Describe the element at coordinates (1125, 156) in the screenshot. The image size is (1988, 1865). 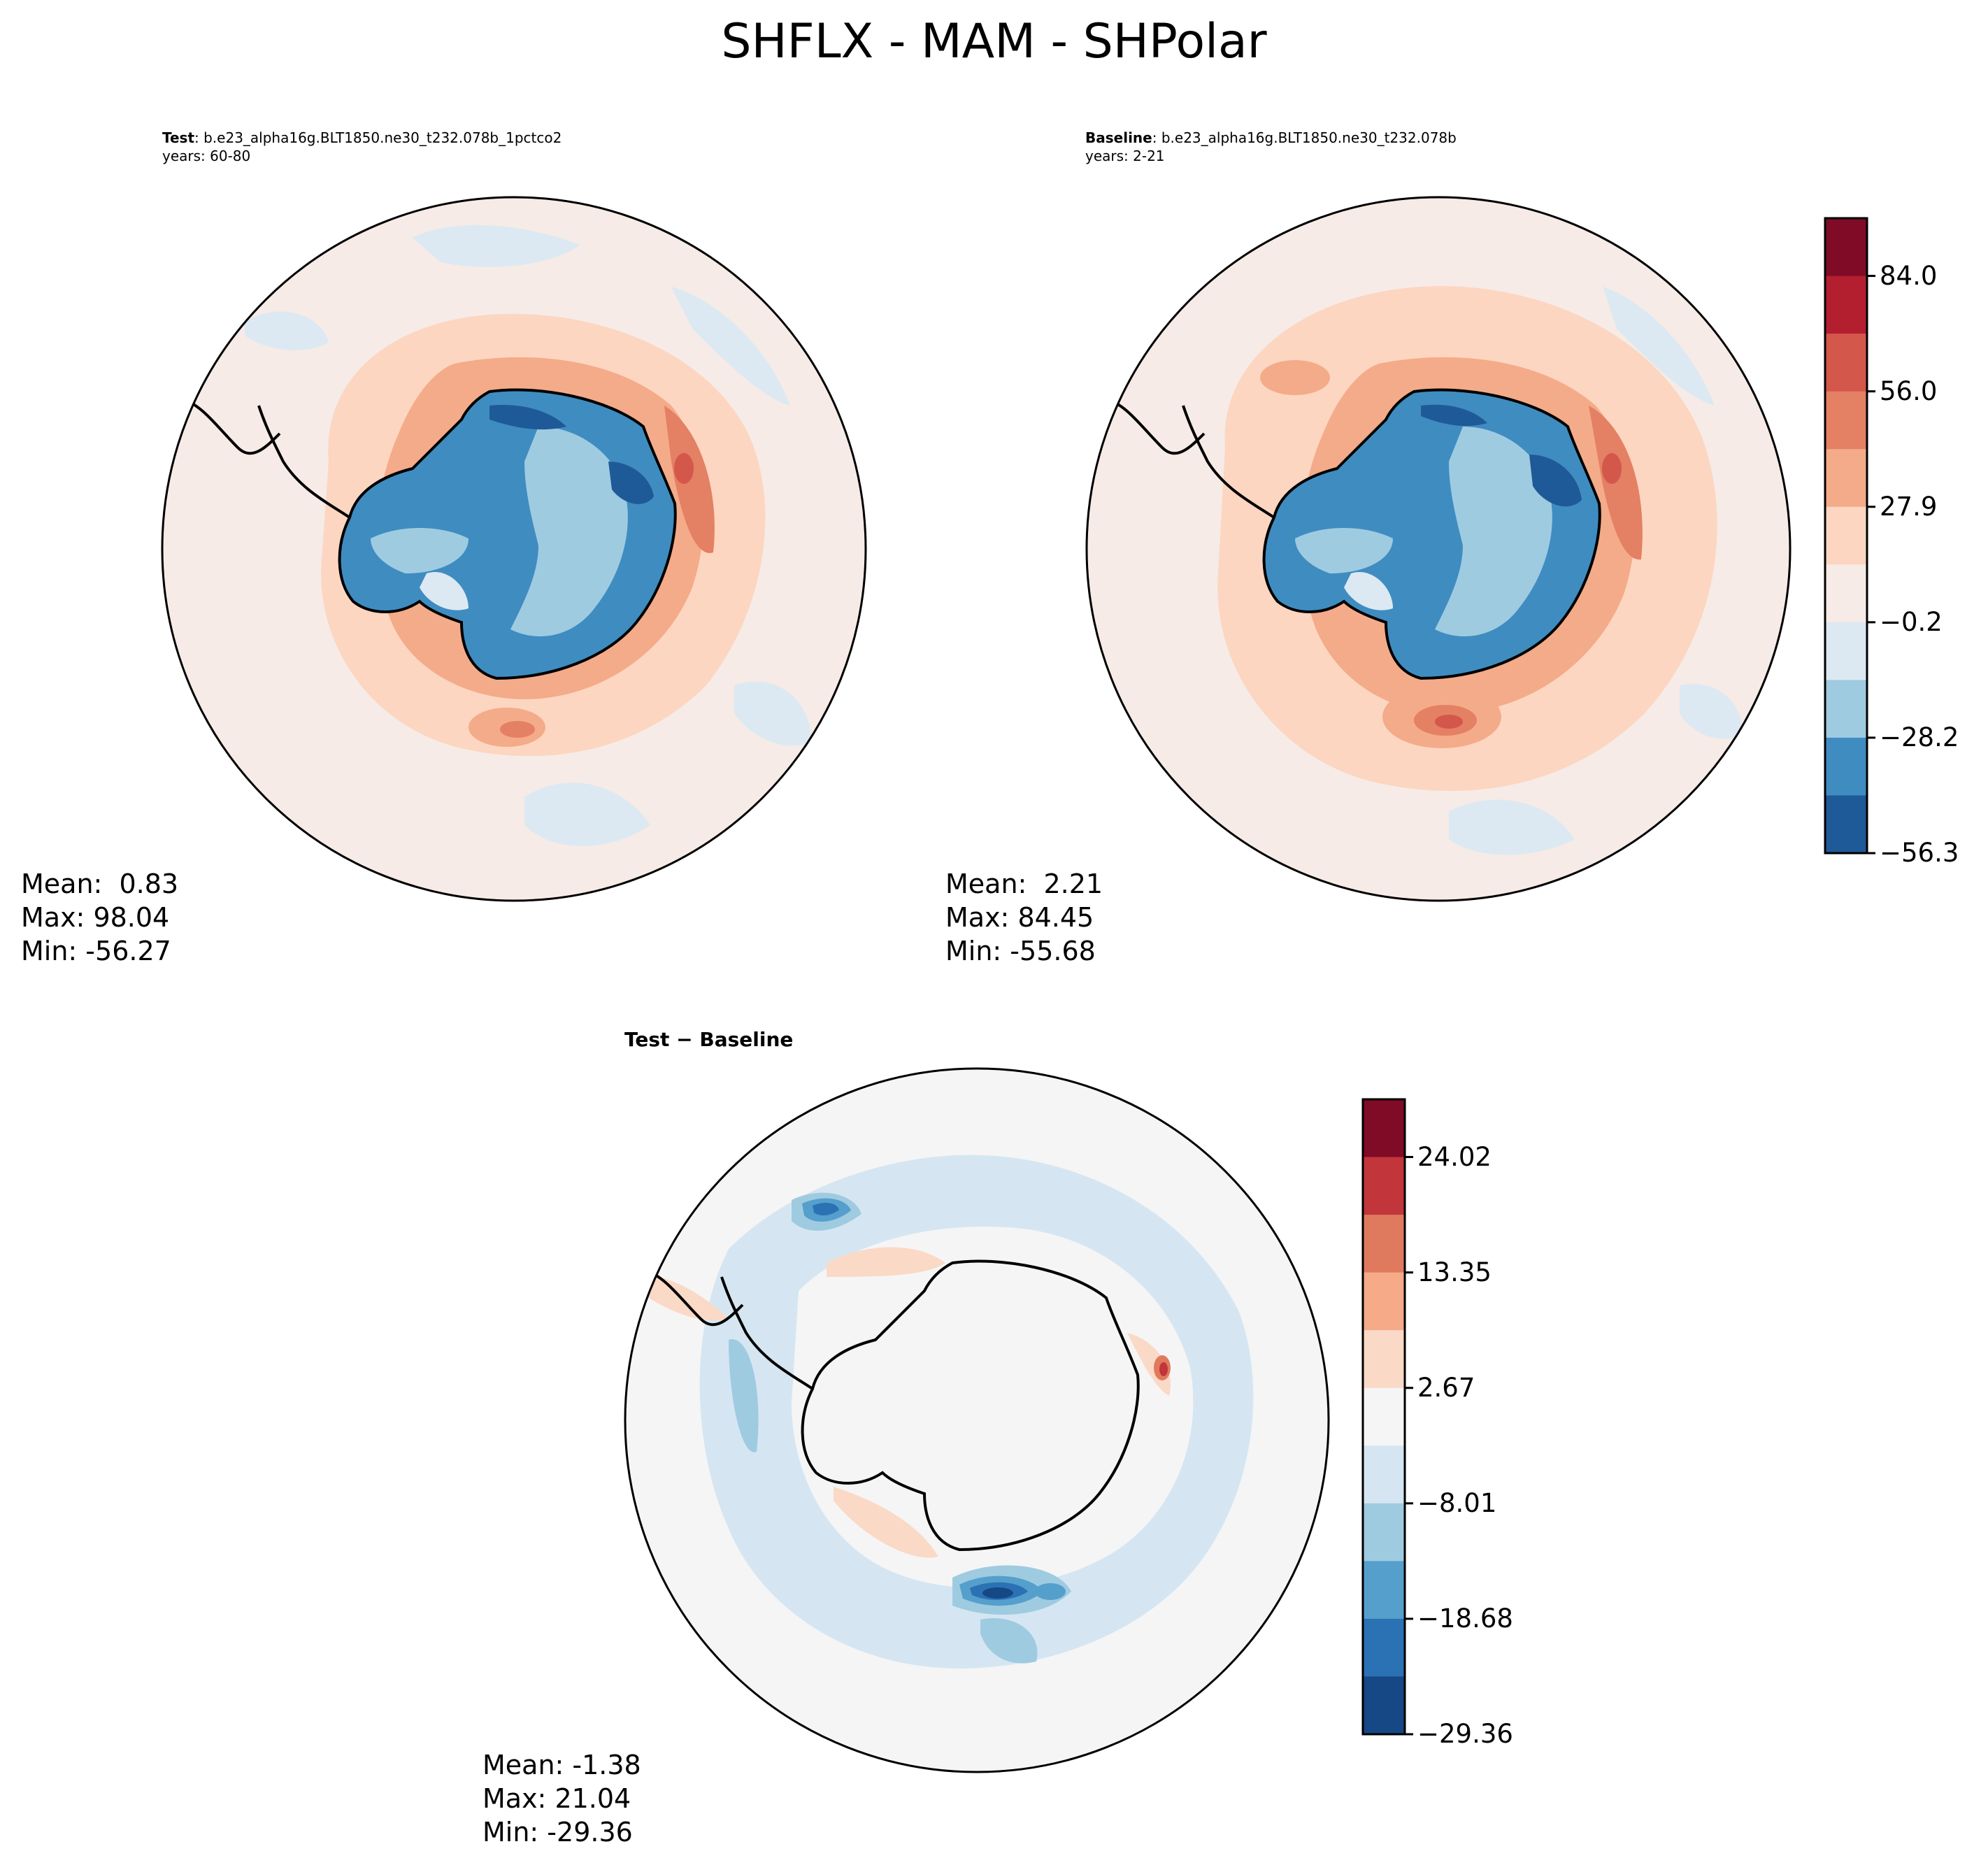
I see `baseline-years: years: 2-21` at that location.